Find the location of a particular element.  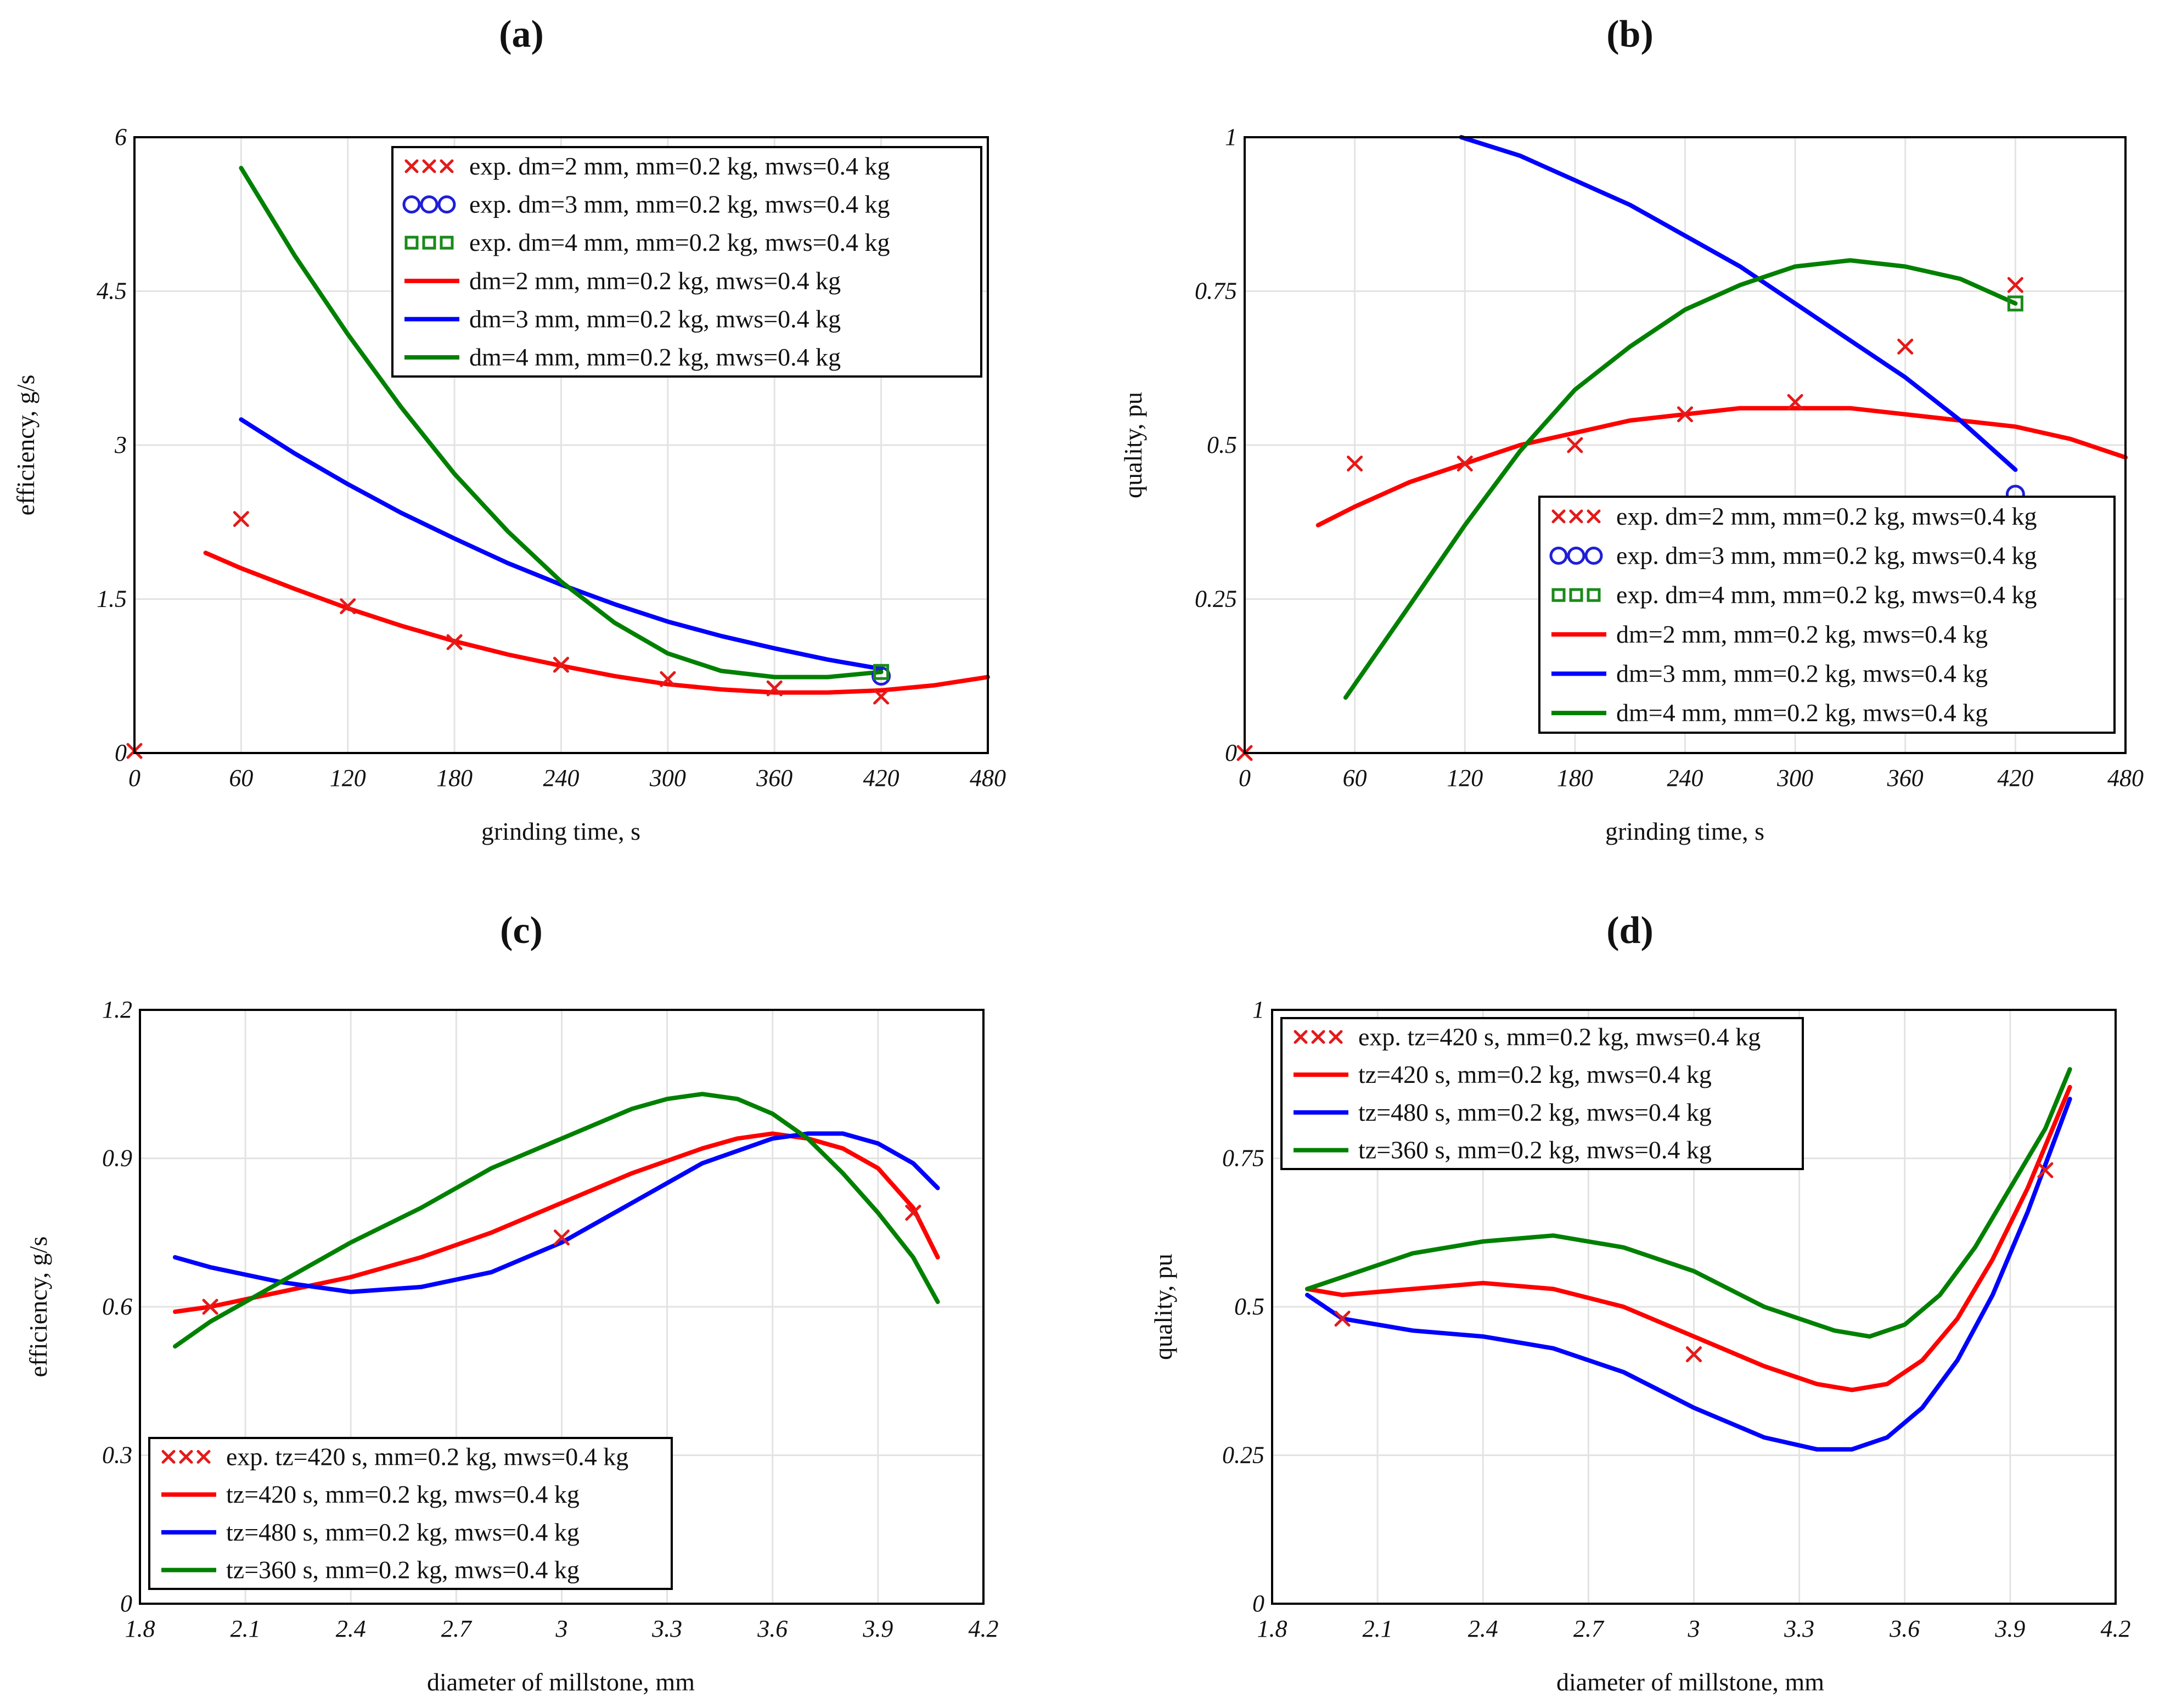

x-tick-label-b-8: 480 is located at coordinates (2125, 778).